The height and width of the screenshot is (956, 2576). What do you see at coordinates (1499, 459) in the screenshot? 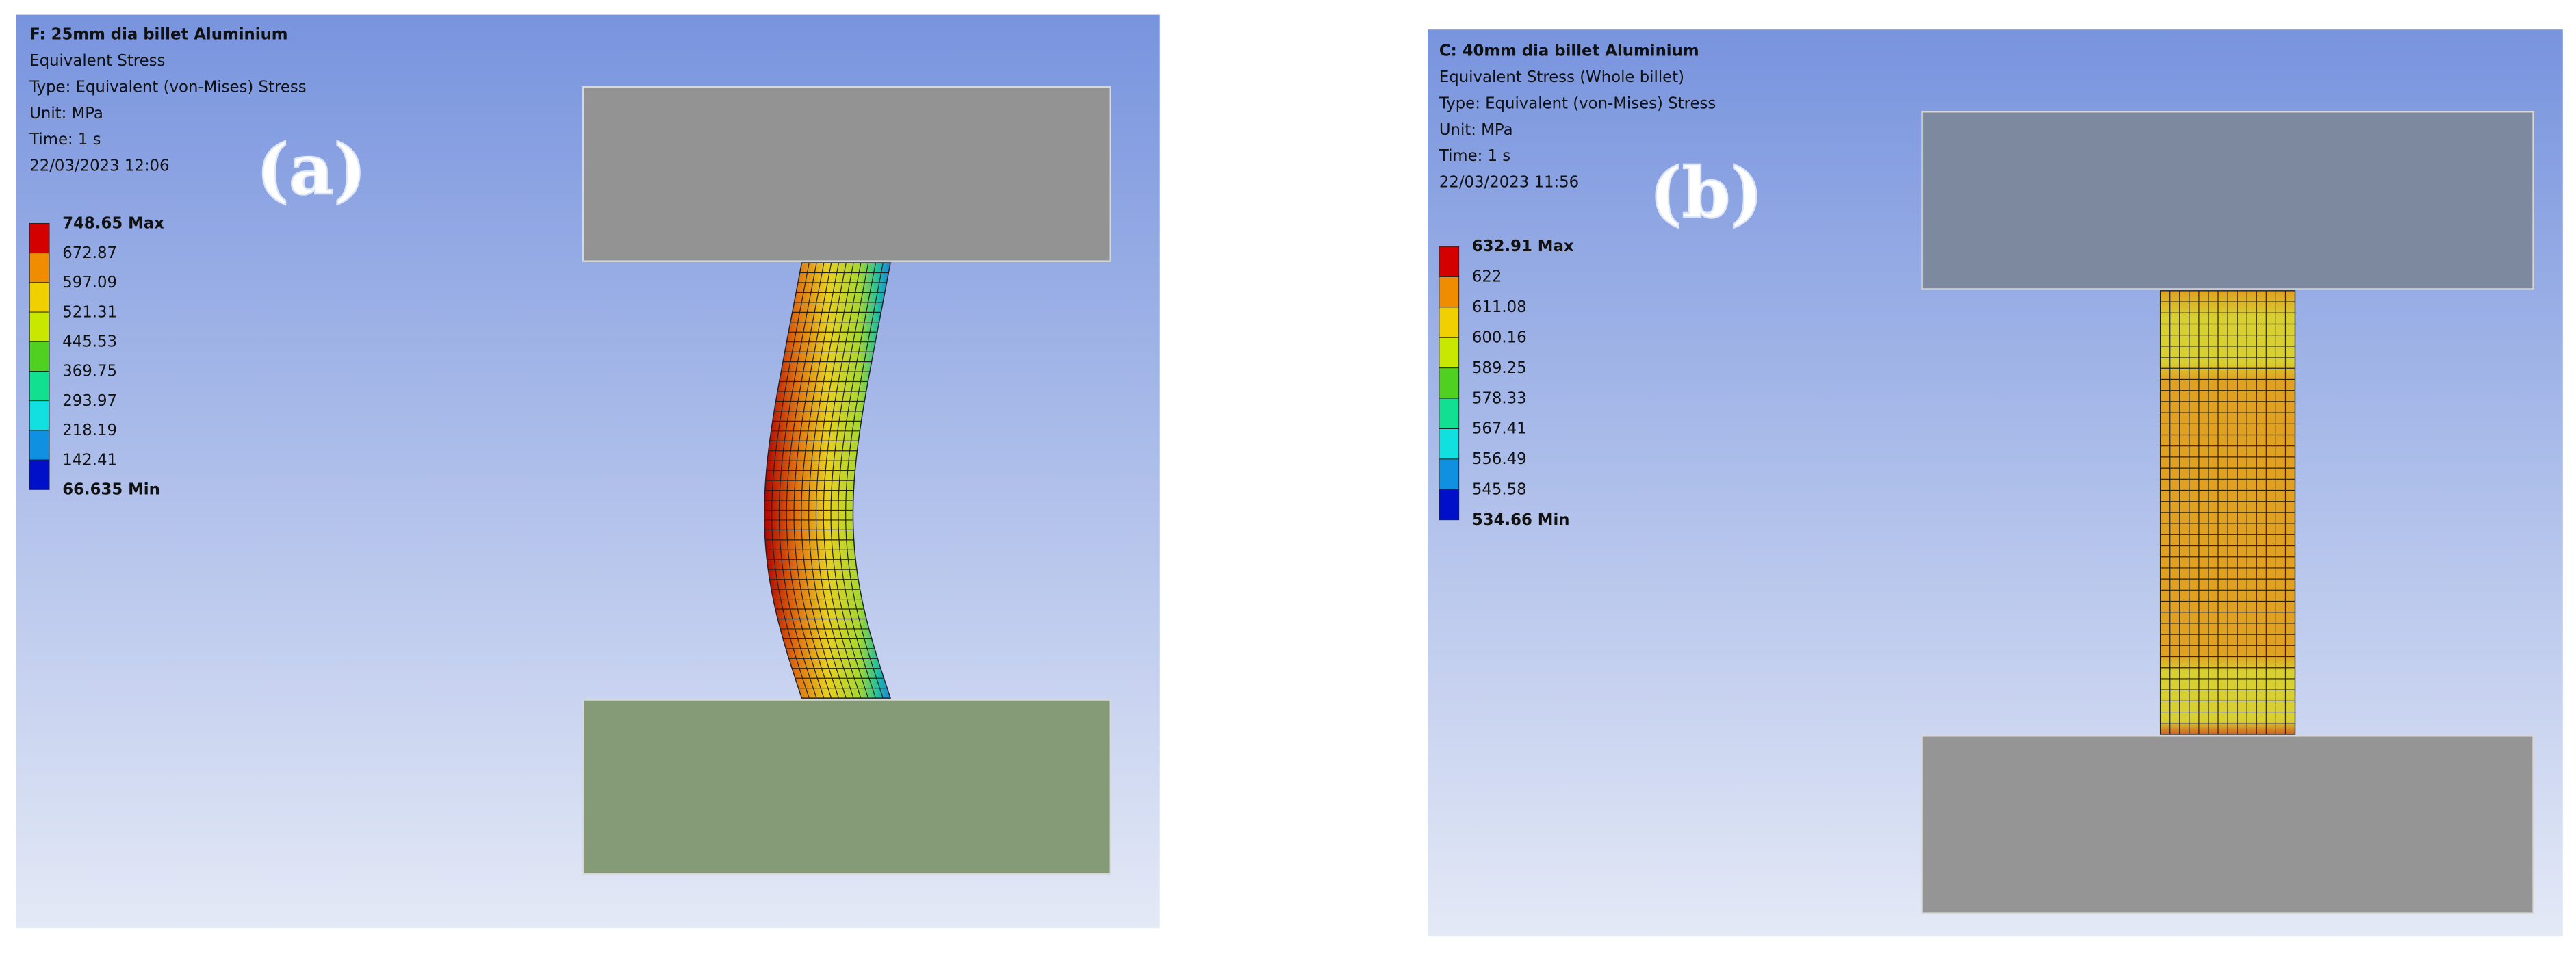
I see `legend-label: 556.49` at bounding box center [1499, 459].